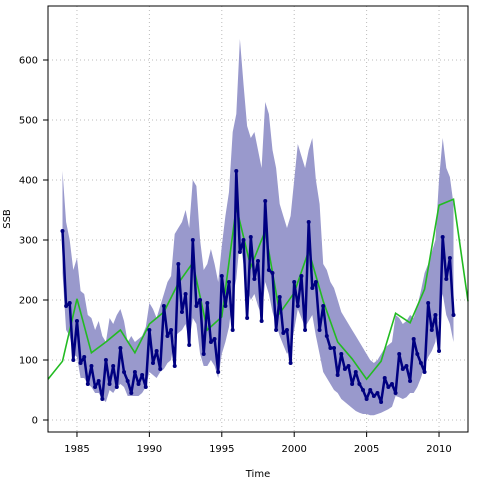 The image size is (480, 480). Describe the element at coordinates (28, 301) in the screenshot. I see `y-tick-label: 200` at that location.